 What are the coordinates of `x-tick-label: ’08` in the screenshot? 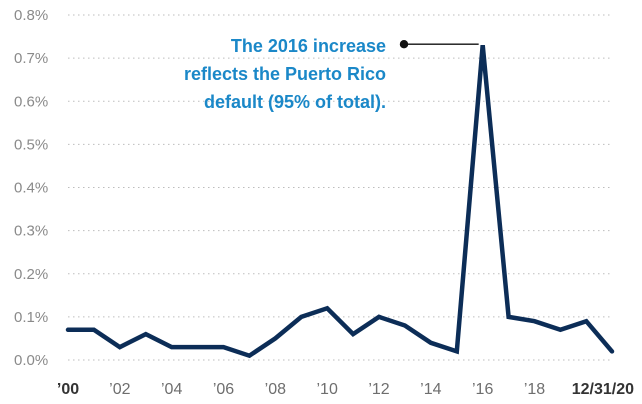 It's located at (275, 389).